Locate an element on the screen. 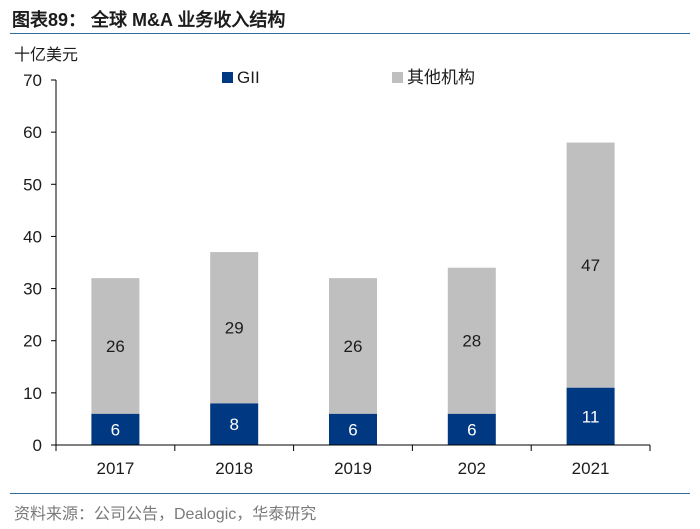 The height and width of the screenshot is (529, 700). bar-value-label: 28 is located at coordinates (471, 341).